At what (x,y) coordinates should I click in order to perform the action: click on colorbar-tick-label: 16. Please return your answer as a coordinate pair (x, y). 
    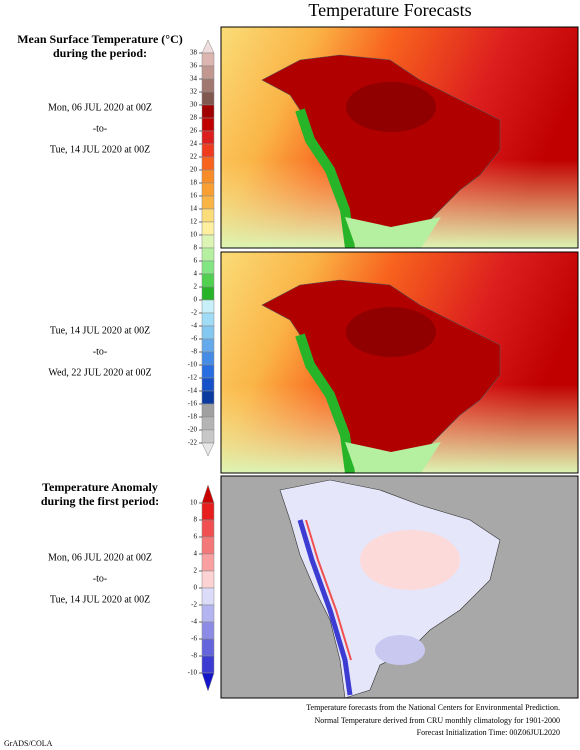
    Looking at the image, I should click on (194, 196).